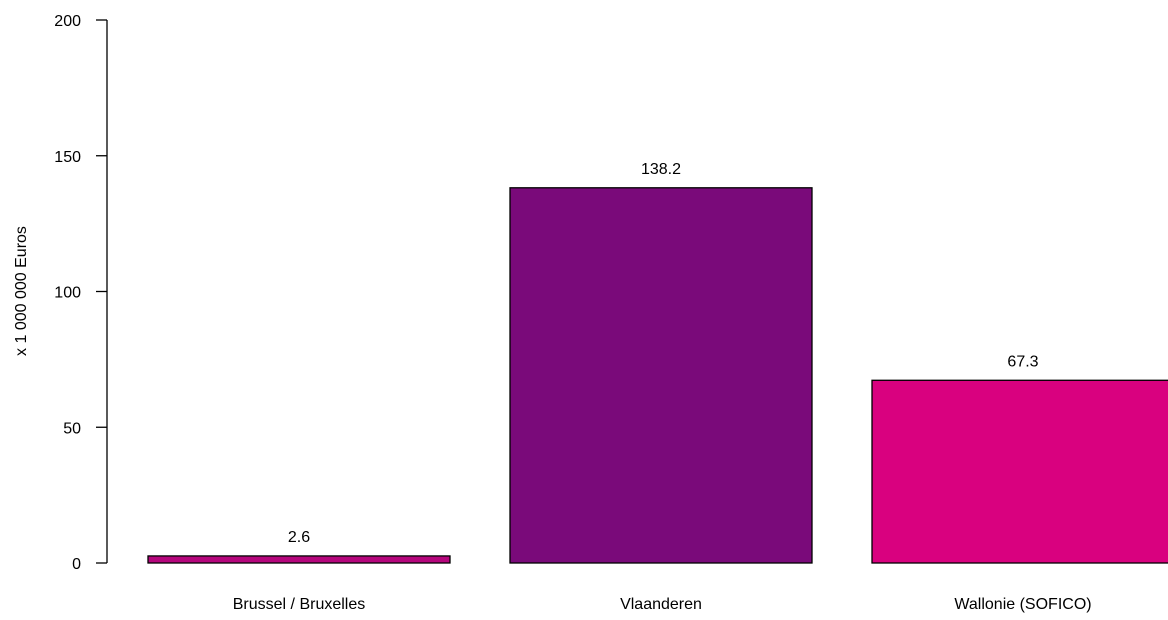 The height and width of the screenshot is (620, 1168). Describe the element at coordinates (21, 291) in the screenshot. I see `y-axis-label: x 1 000 000 Euros` at that location.